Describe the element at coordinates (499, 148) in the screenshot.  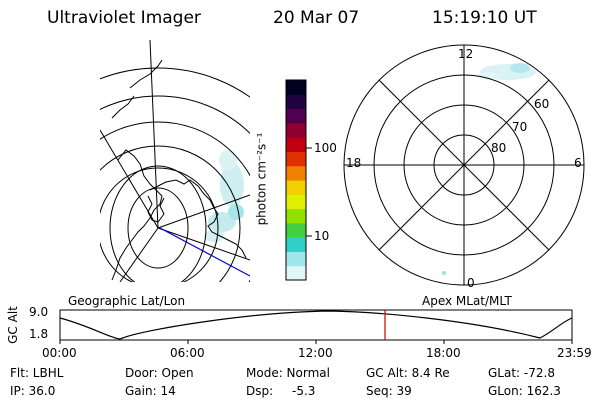
I see `mlat-label-80: 80` at that location.